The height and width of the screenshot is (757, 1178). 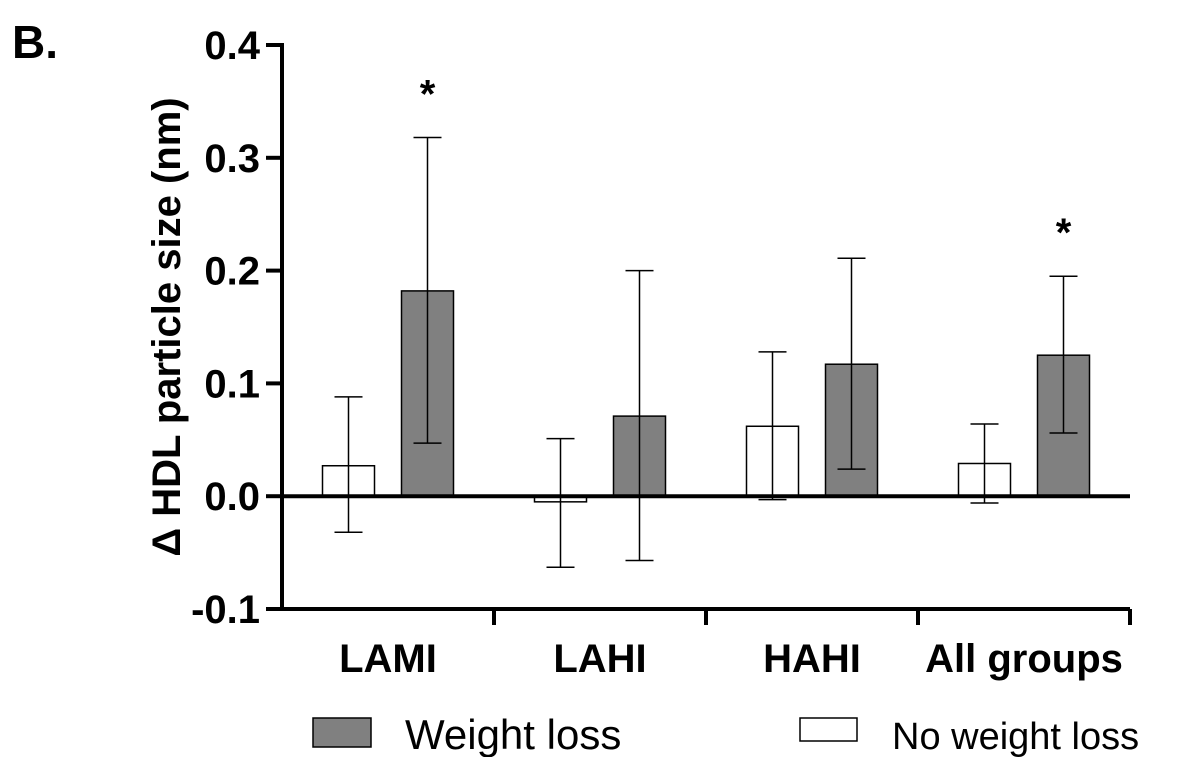 What do you see at coordinates (725, 734) in the screenshot?
I see `legend: Weight loss No weight loss` at bounding box center [725, 734].